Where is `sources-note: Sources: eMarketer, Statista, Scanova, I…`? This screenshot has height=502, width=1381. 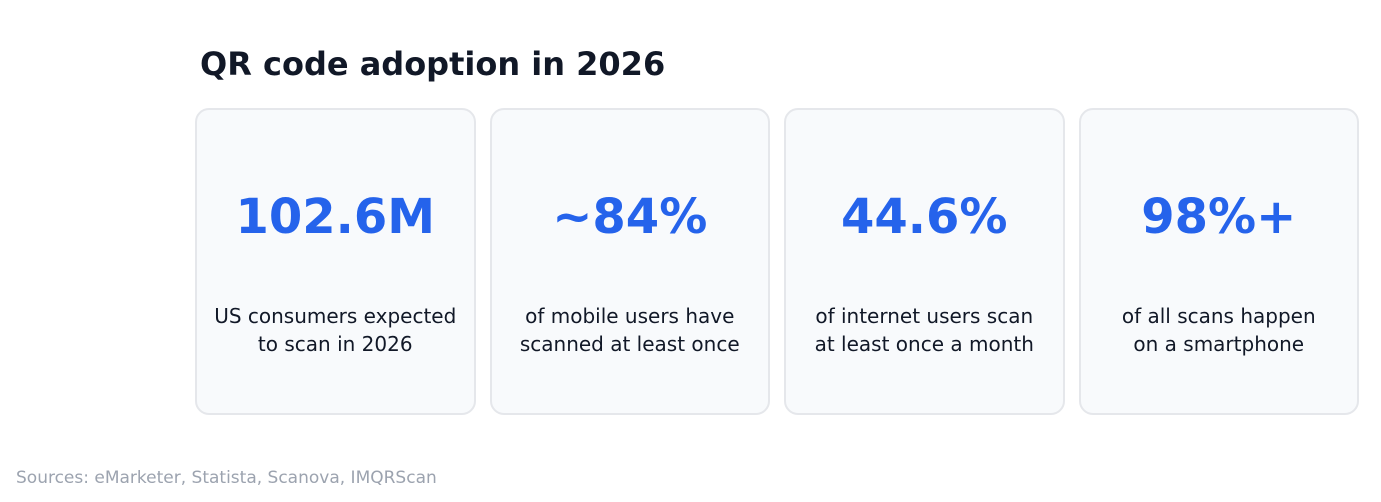
sources-note: Sources: eMarketer, Statista, Scanova, I… is located at coordinates (226, 478).